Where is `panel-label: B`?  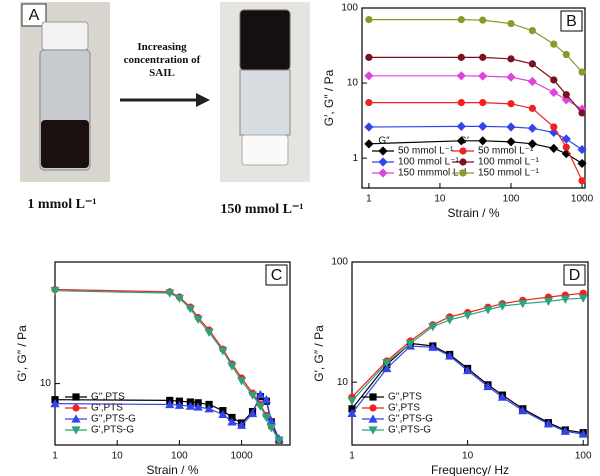 panel-label: B is located at coordinates (571, 21).